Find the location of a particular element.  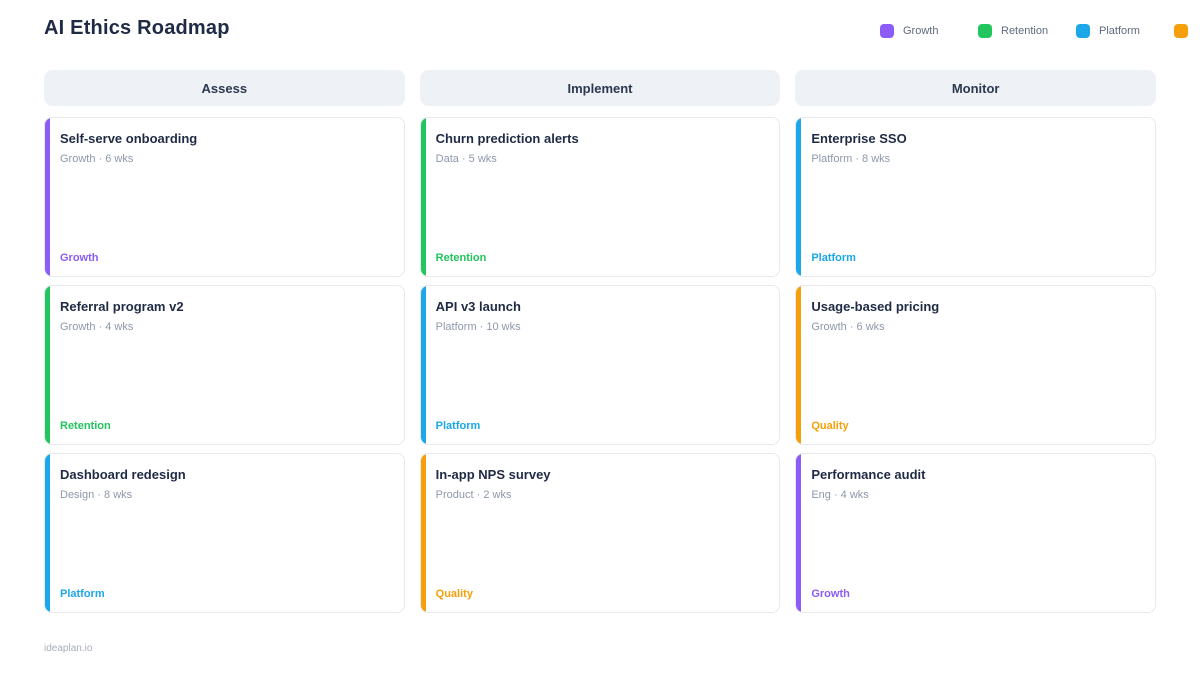

quality-color-swatch is located at coordinates (1181, 31).